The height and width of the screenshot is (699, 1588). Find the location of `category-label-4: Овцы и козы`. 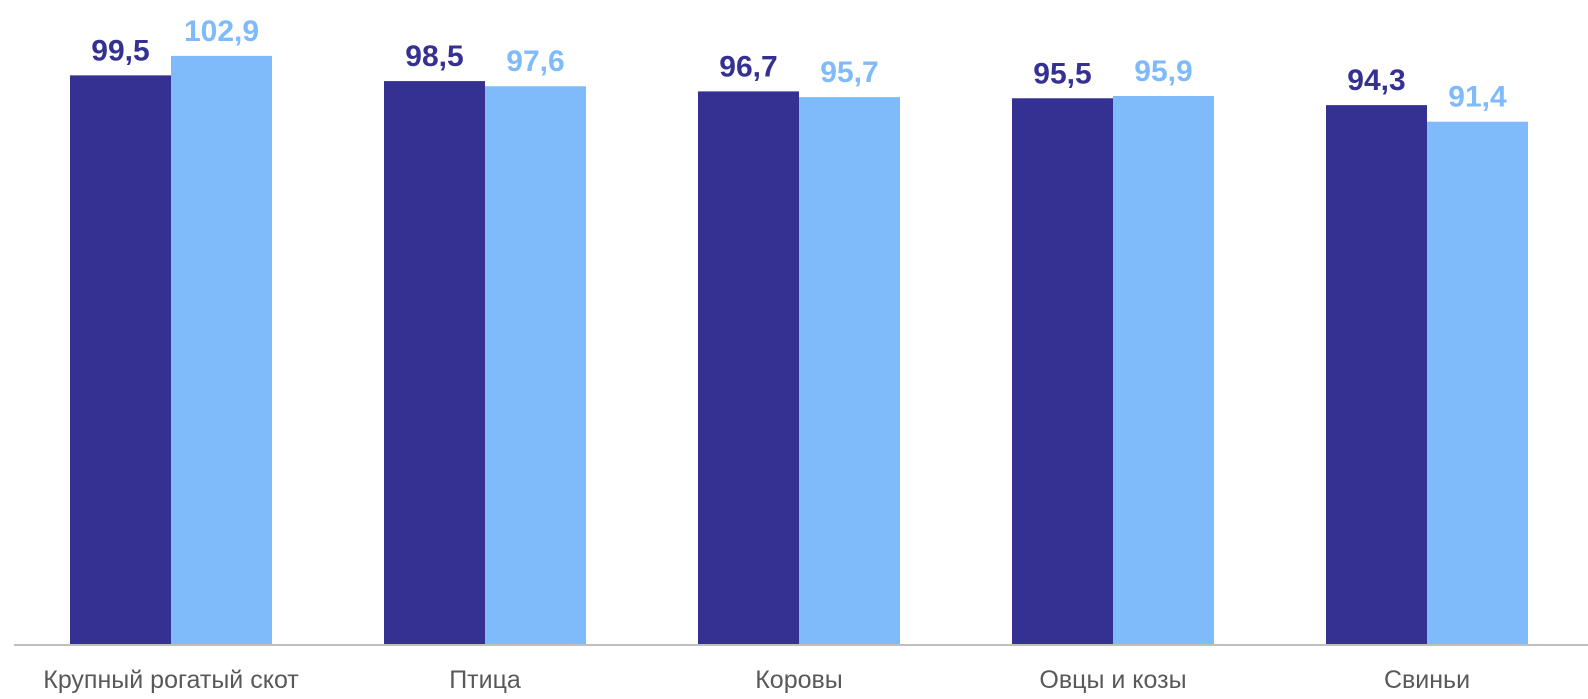

category-label-4: Овцы и козы is located at coordinates (1112, 680).